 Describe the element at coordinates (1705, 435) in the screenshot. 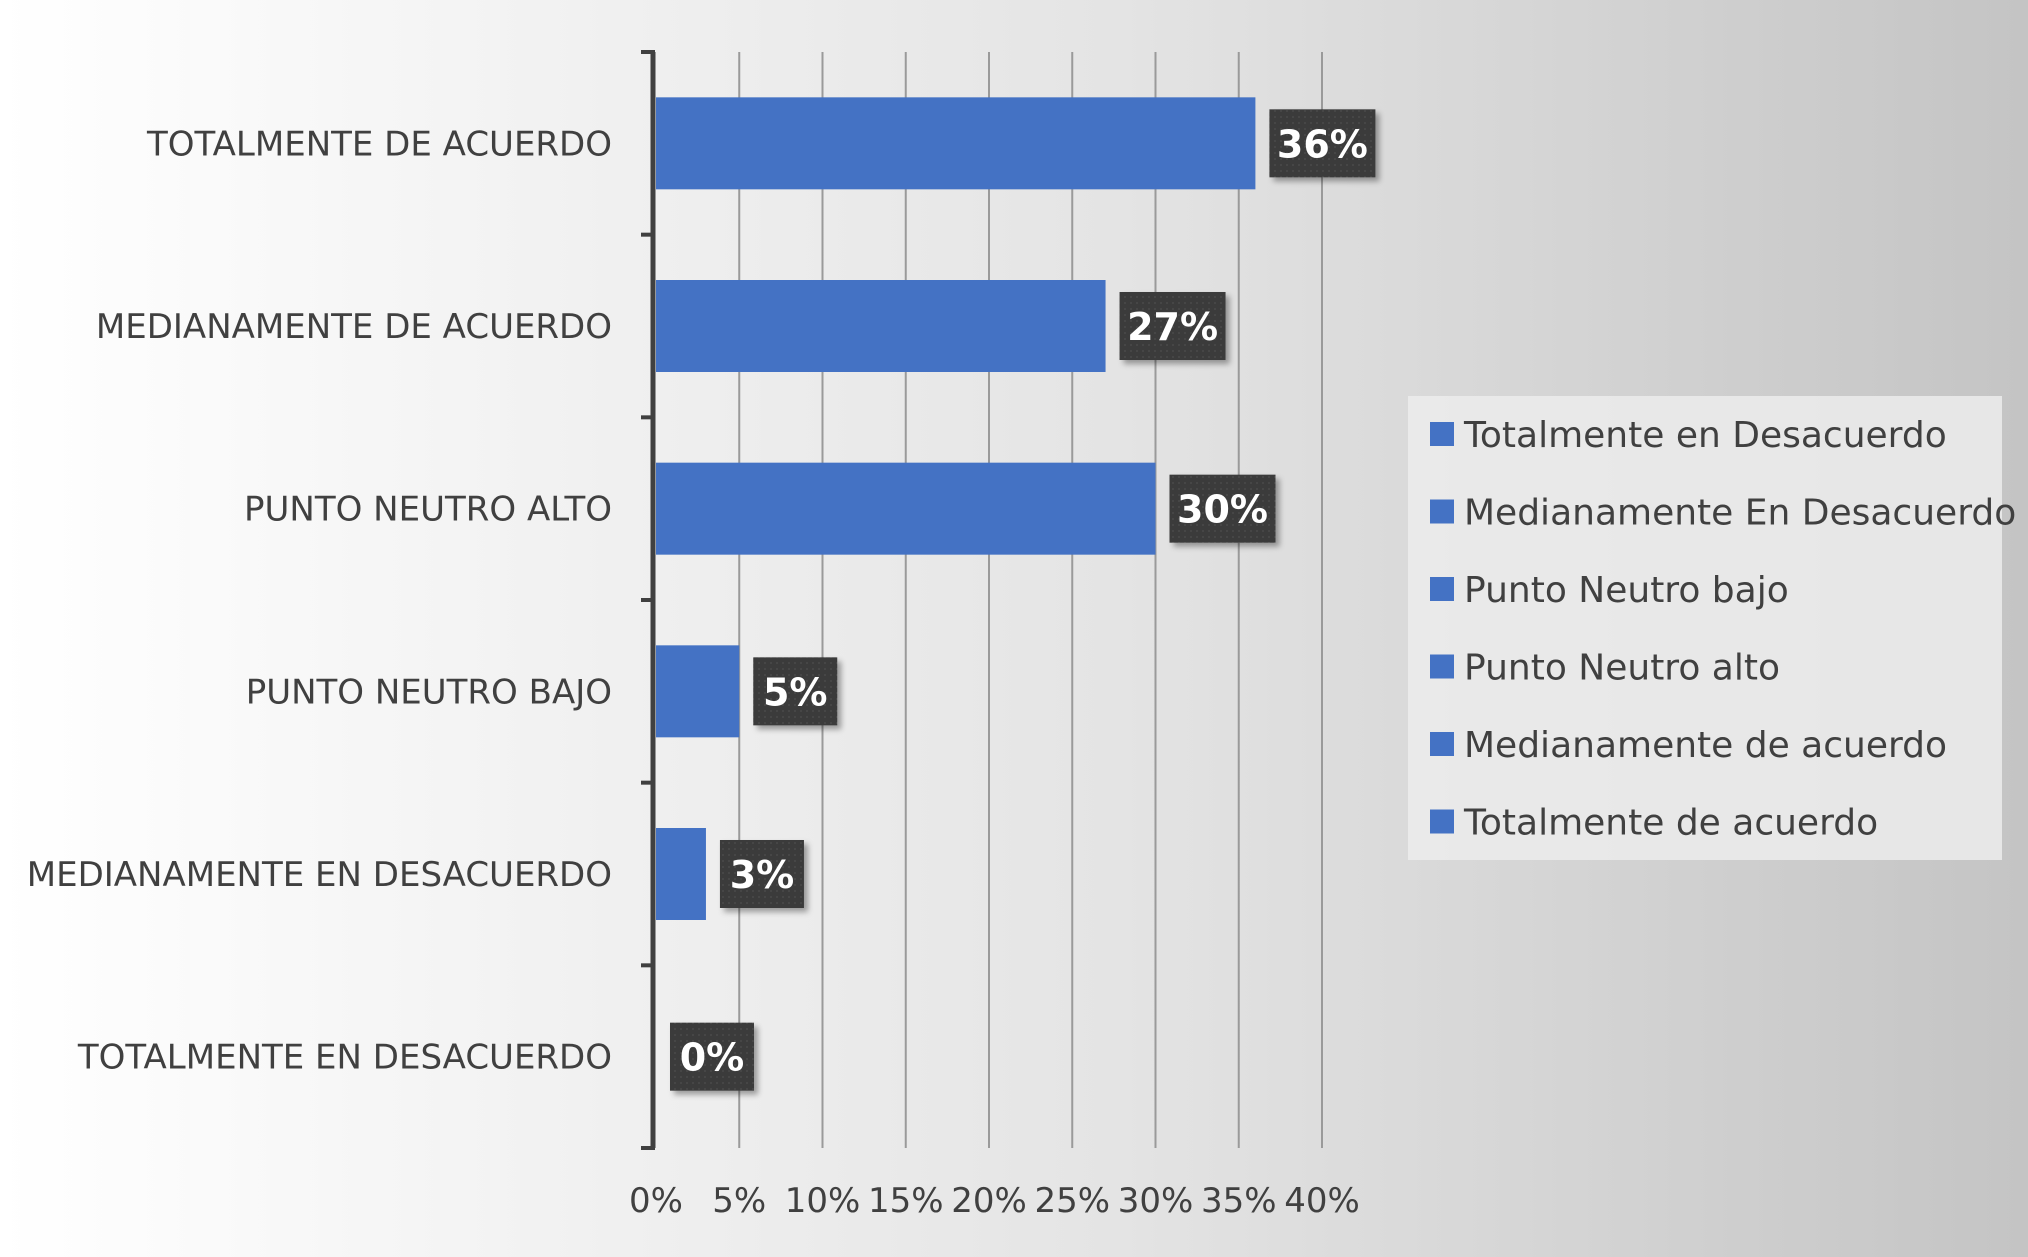

I see `legend-label: Totalmente en Desacuerdo` at that location.